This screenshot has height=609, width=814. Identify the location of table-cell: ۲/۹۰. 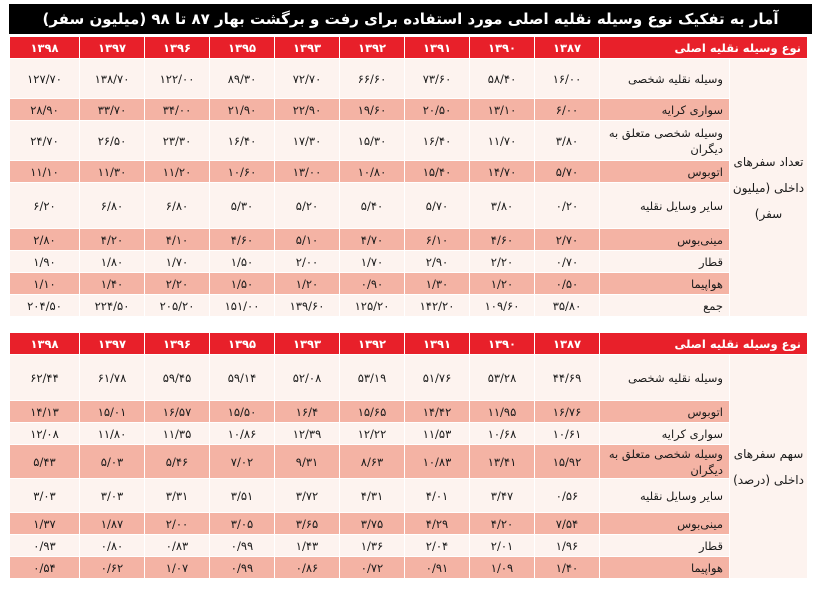
(437, 261).